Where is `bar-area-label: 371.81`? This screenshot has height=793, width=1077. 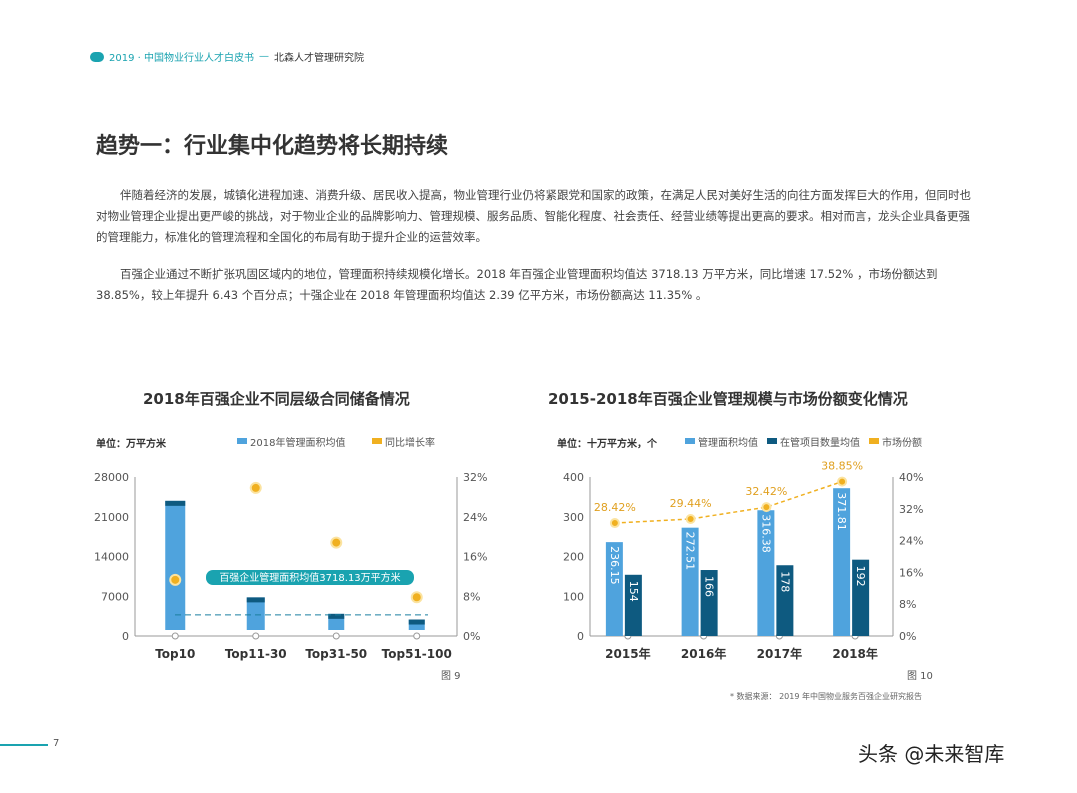
bar-area-label: 371.81 is located at coordinates (841, 511).